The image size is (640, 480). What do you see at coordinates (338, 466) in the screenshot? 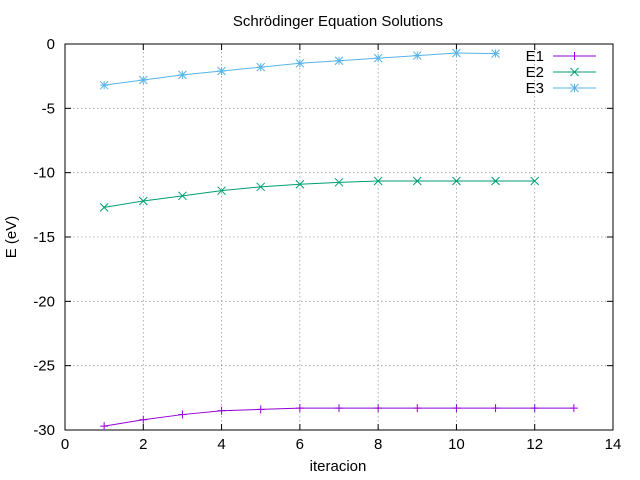
I see `x-axis-label: iteracion` at bounding box center [338, 466].